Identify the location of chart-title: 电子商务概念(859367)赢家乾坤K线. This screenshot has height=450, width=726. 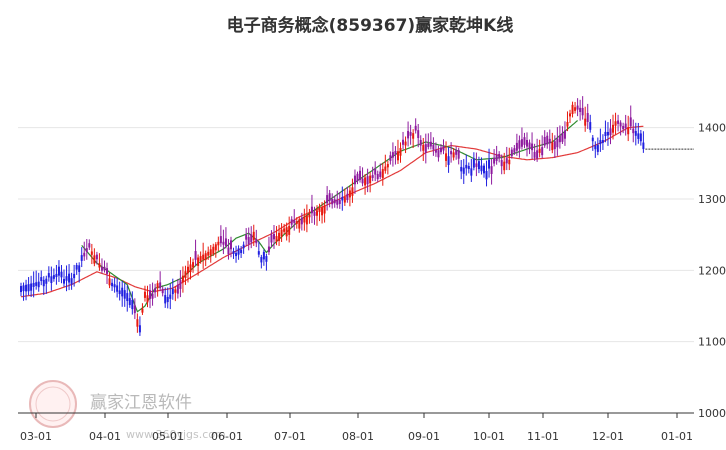
(370, 25).